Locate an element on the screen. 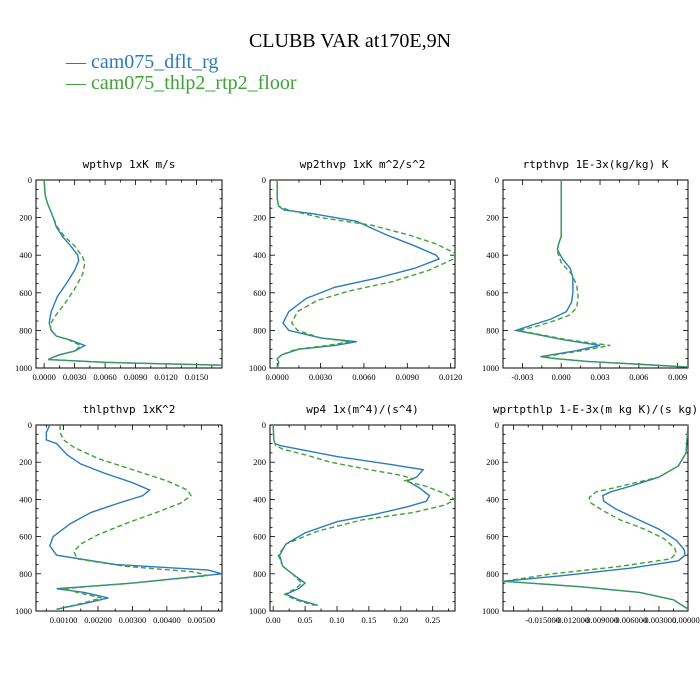  panel-title: wprtpthlp 1-E-3x(m kg K)/(s kg) is located at coordinates (595, 409).